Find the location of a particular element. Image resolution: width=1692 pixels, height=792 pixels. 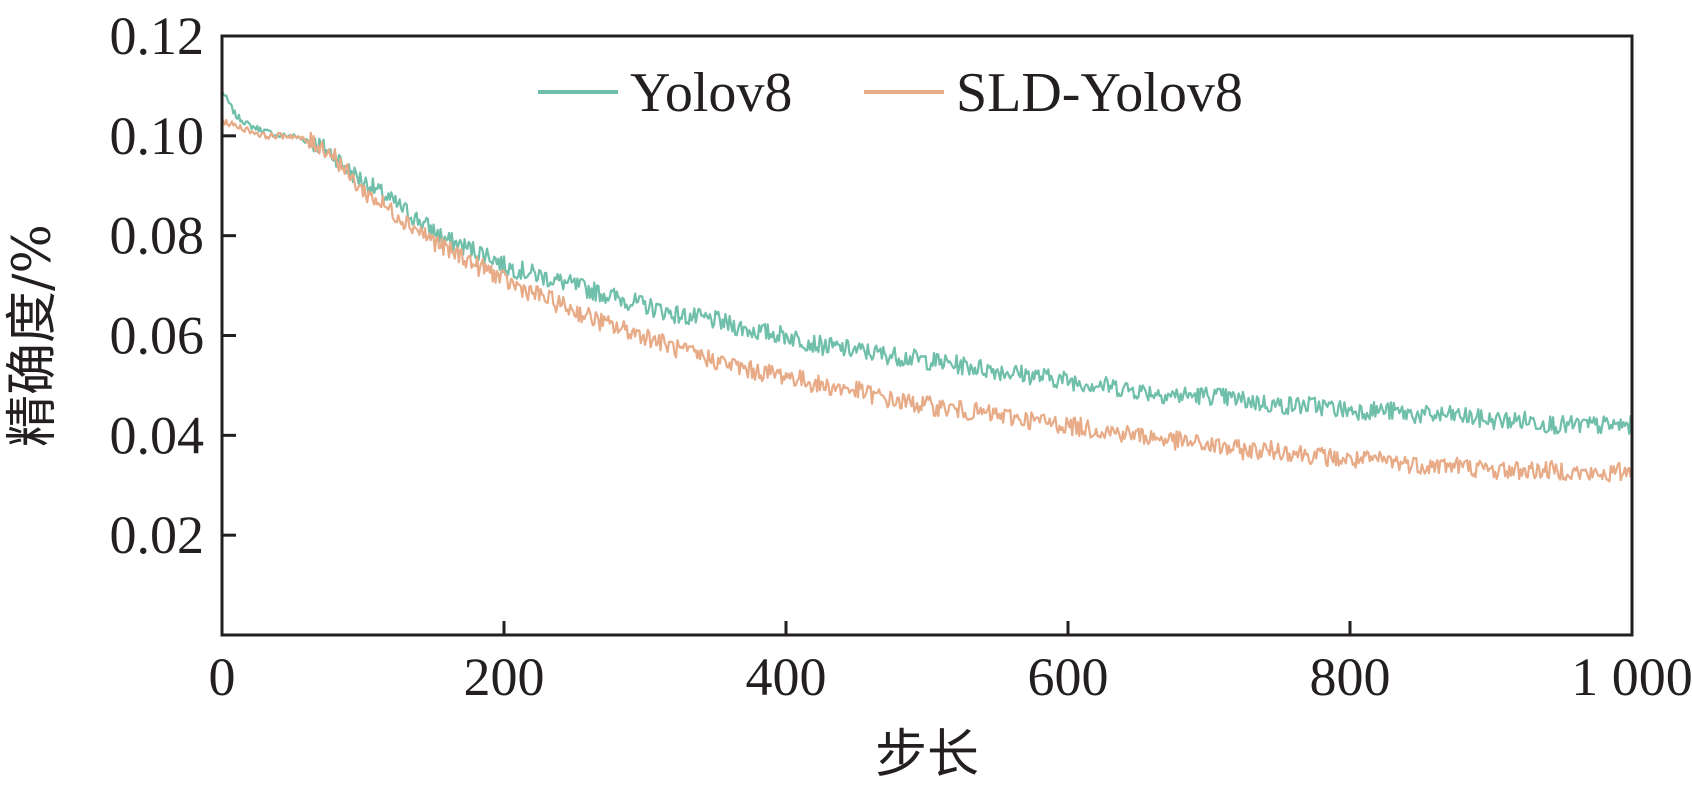

y-tick-label: 0.12 is located at coordinates (157, 36).